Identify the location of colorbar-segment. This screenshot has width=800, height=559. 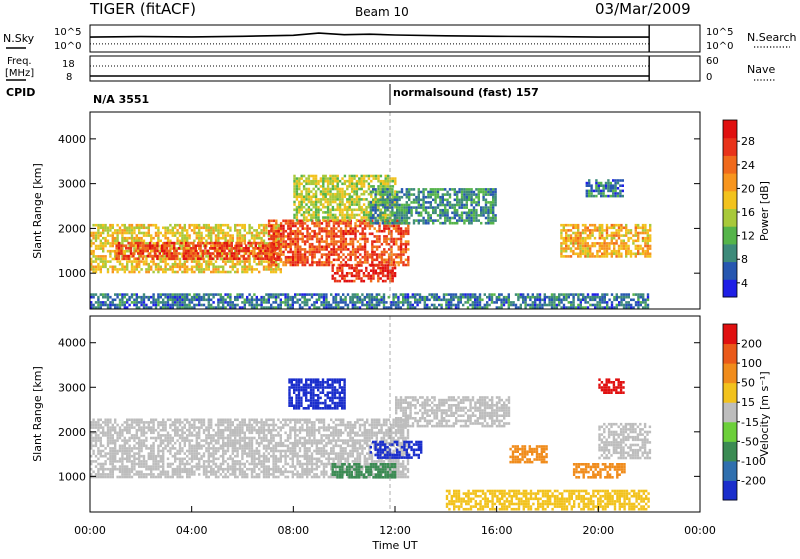
(730, 271).